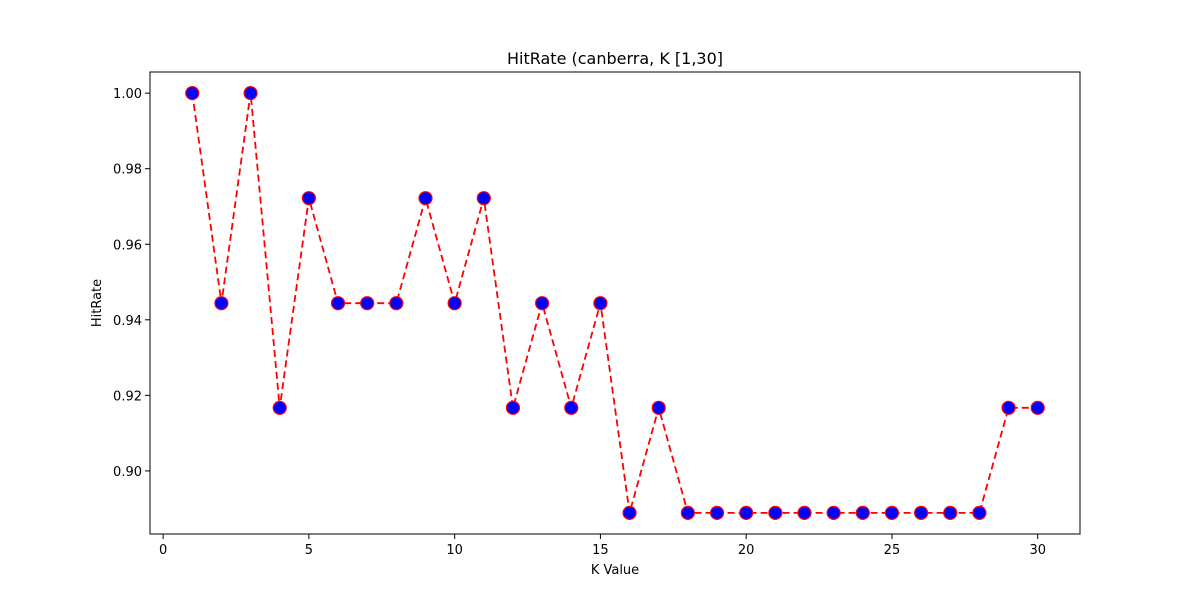  What do you see at coordinates (163, 550) in the screenshot?
I see `x-tick-label: 0` at bounding box center [163, 550].